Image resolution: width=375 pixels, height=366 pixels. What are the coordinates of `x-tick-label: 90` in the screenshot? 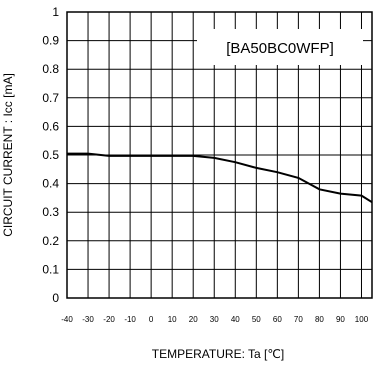 It's located at (340, 319).